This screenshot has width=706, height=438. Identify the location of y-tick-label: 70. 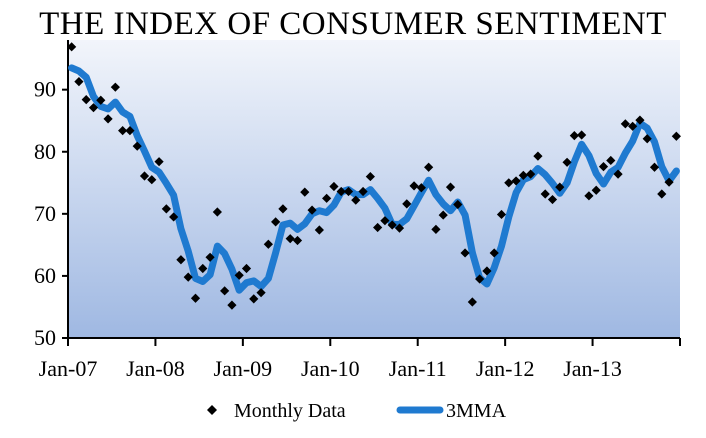
(45, 213).